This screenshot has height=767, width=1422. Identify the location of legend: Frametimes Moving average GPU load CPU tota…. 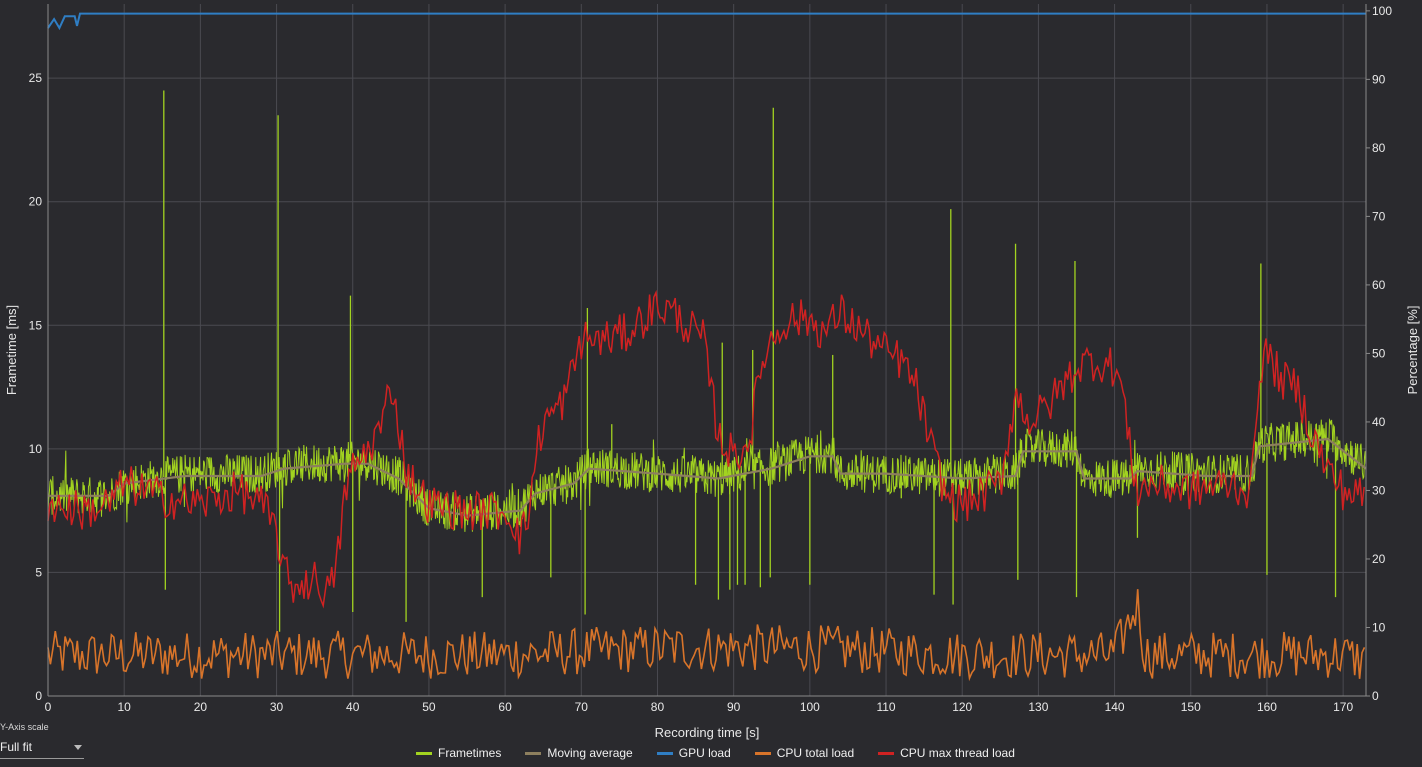
(727, 753).